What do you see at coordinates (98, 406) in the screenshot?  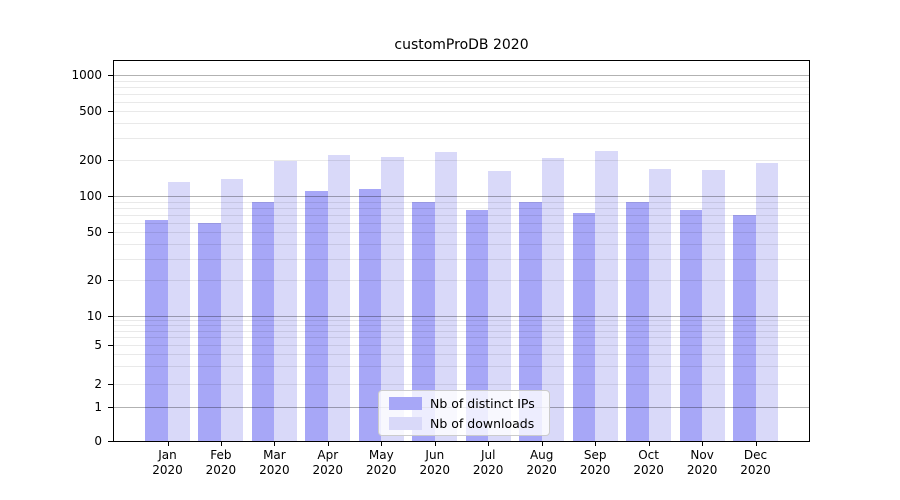 I see `y-tick-label: 1` at bounding box center [98, 406].